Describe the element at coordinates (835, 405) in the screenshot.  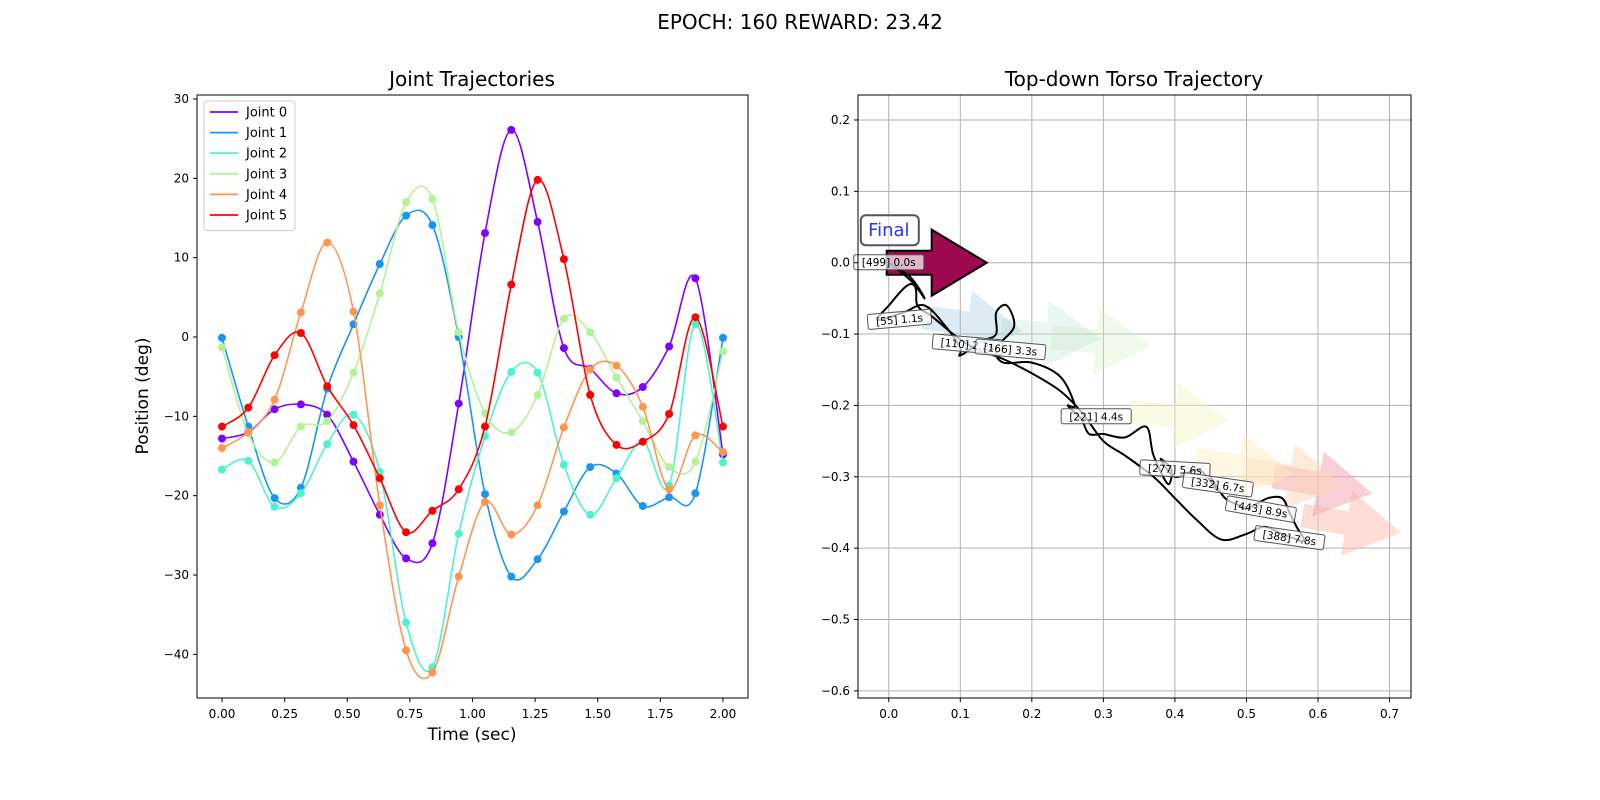
I see `torso-y-tick-label: −0.2` at that location.